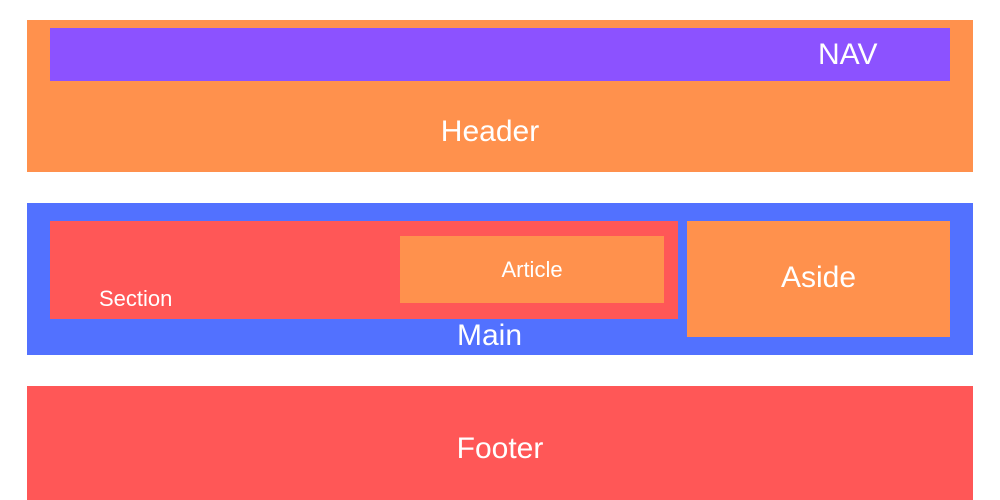 The height and width of the screenshot is (500, 1000). What do you see at coordinates (489, 335) in the screenshot?
I see `main-label: Main` at bounding box center [489, 335].